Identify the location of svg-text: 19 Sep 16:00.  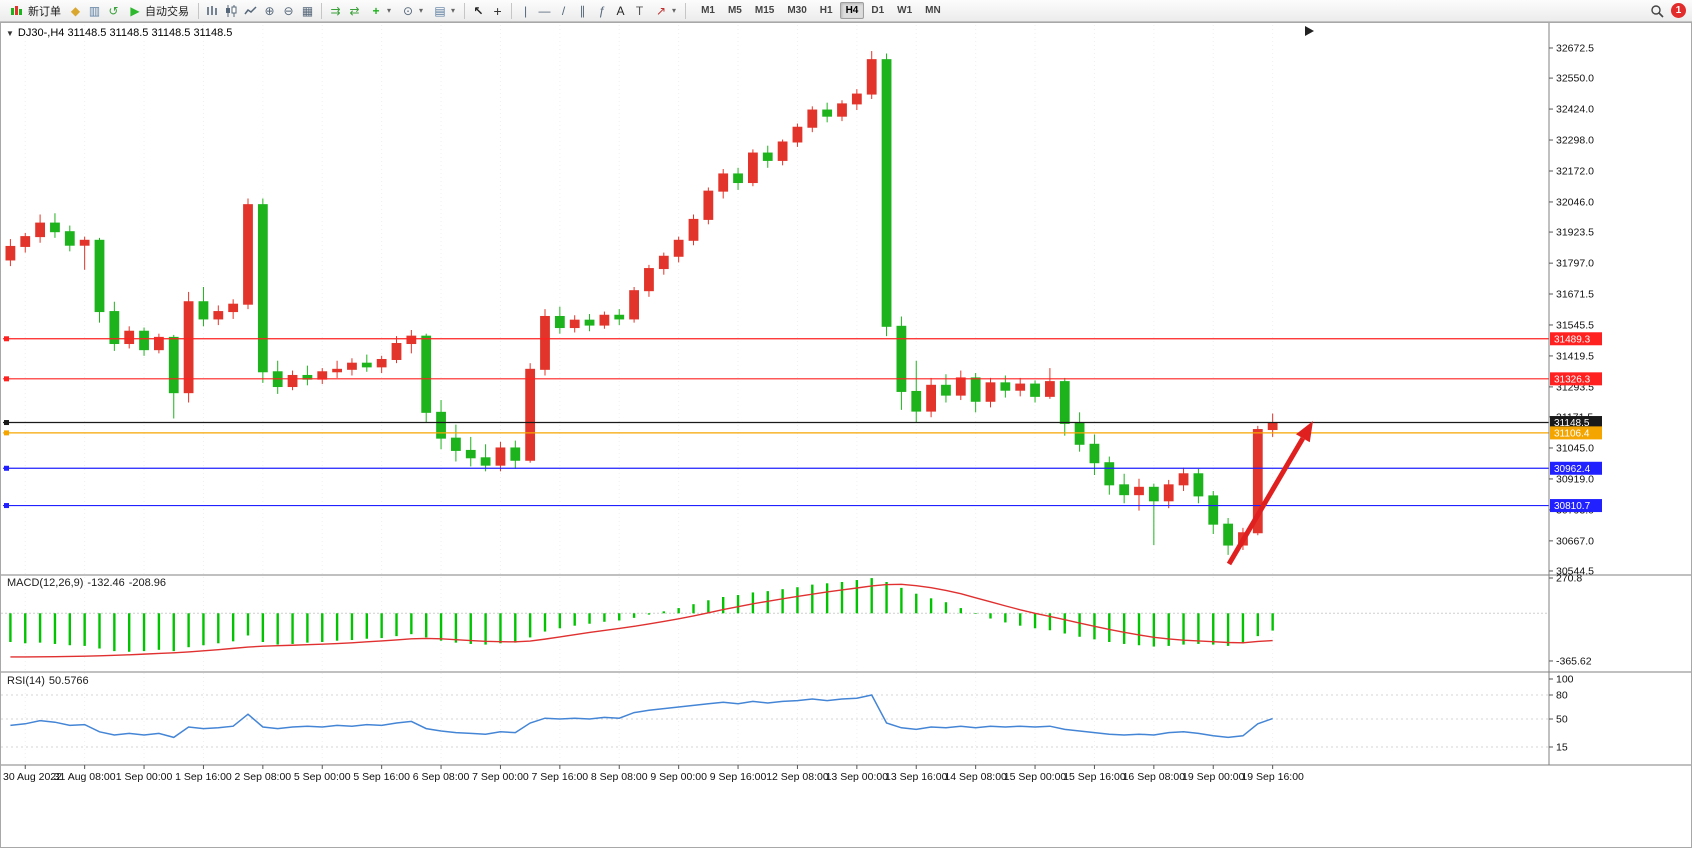
(1272, 777).